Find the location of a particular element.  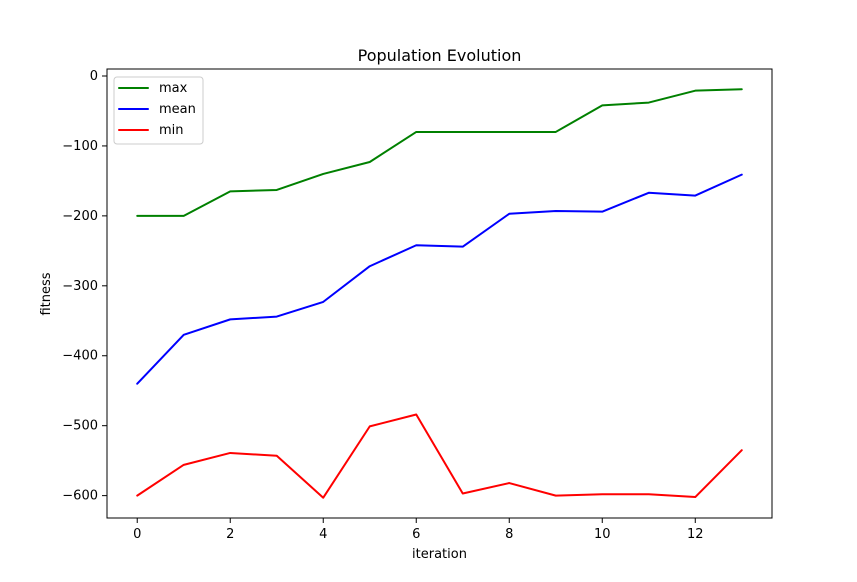

y-tick-label: −600 is located at coordinates (80, 496).